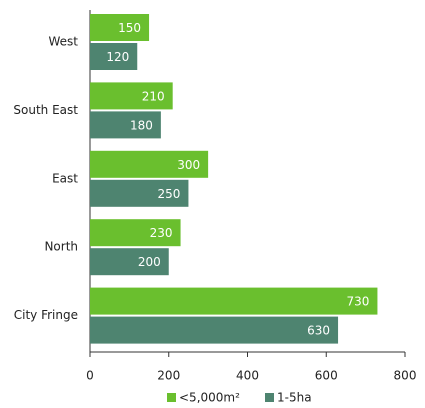  Describe the element at coordinates (141, 125) in the screenshot. I see `data-label: 180` at that location.